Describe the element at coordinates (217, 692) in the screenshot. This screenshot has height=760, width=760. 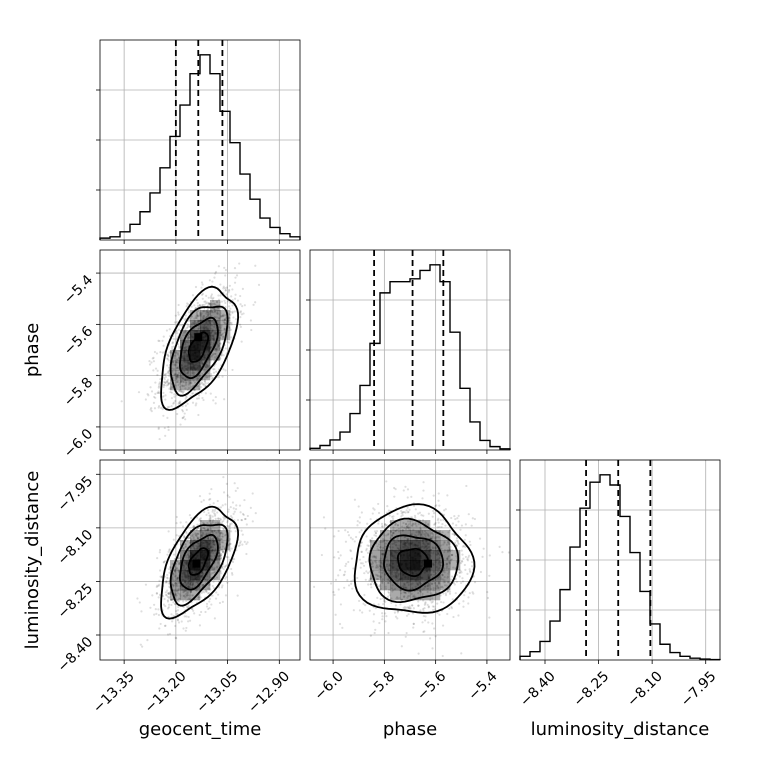
I see `xtick-label-geocent_time-2: −13.05` at that location.